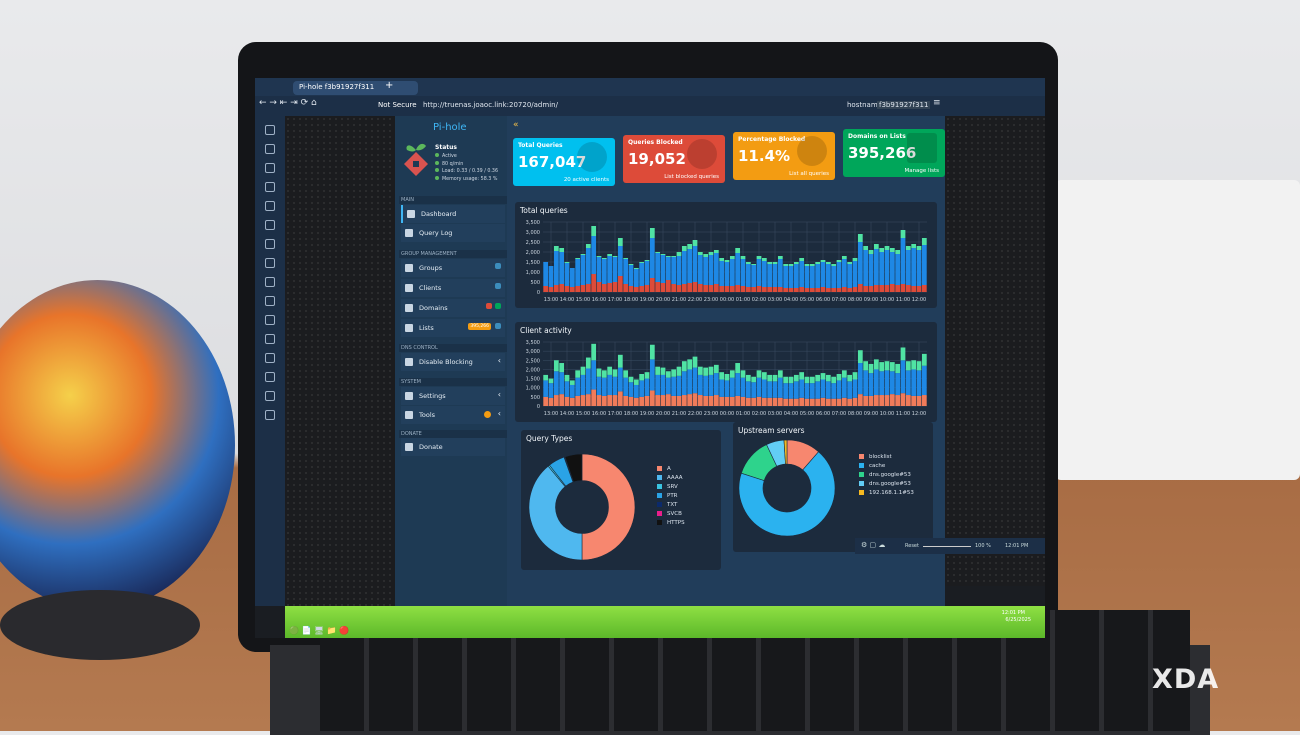 This screenshot has height=735, width=1300. What do you see at coordinates (809, 174) in the screenshot?
I see `card-footer-link: List all queries` at bounding box center [809, 174].